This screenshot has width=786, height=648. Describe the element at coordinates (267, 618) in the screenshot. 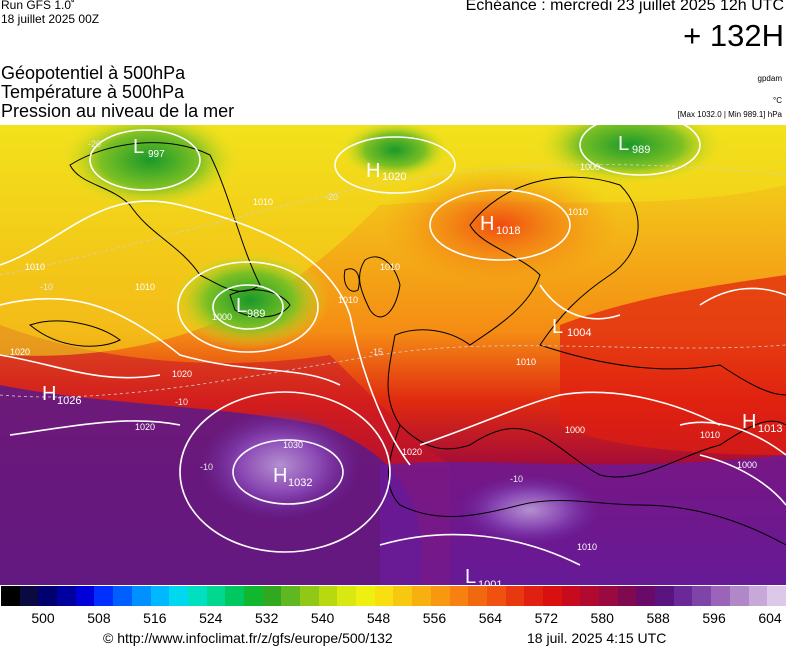

I see `colorbar-tick-label: 532` at that location.